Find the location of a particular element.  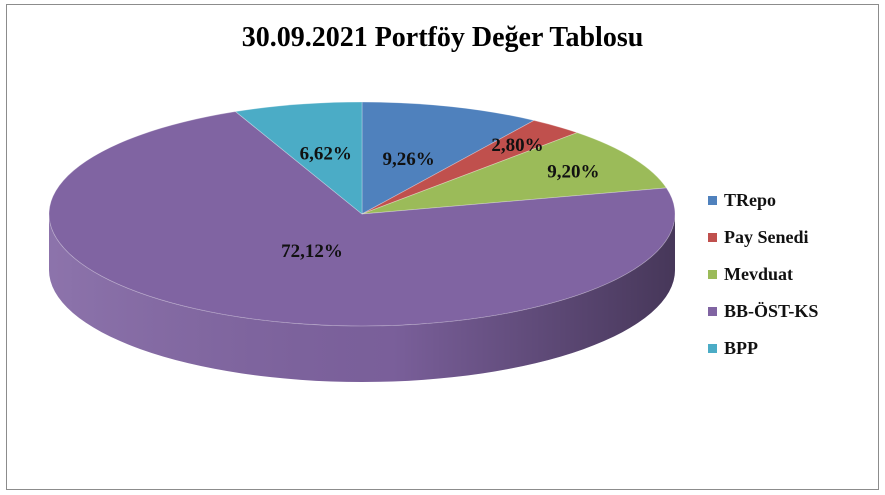

legend-item-trepo: TRepo is located at coordinates (763, 200).